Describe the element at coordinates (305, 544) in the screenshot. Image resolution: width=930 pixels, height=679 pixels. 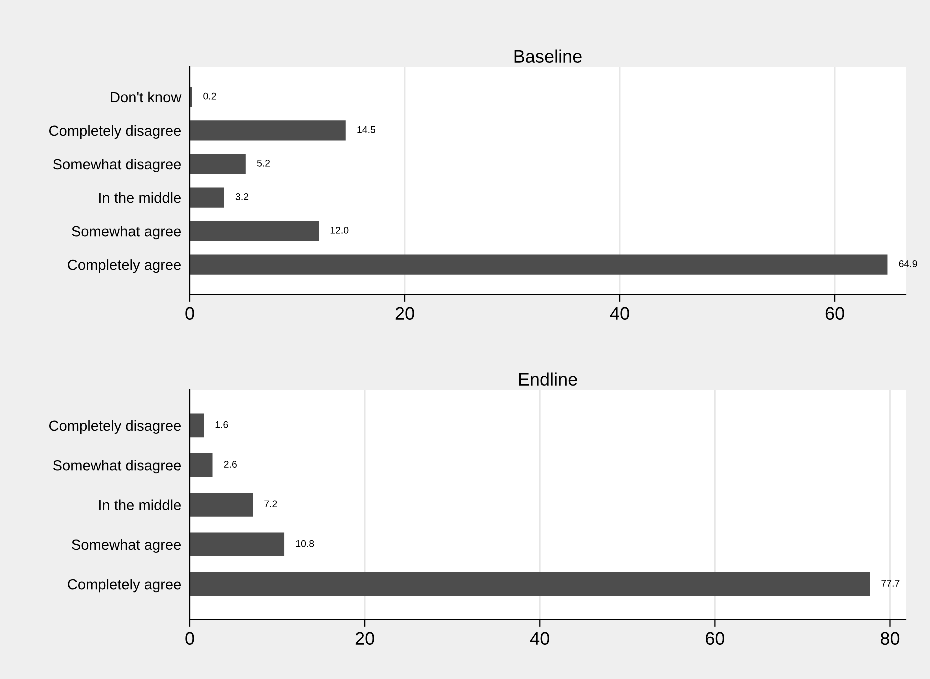
I see `data-label: 10.8` at that location.